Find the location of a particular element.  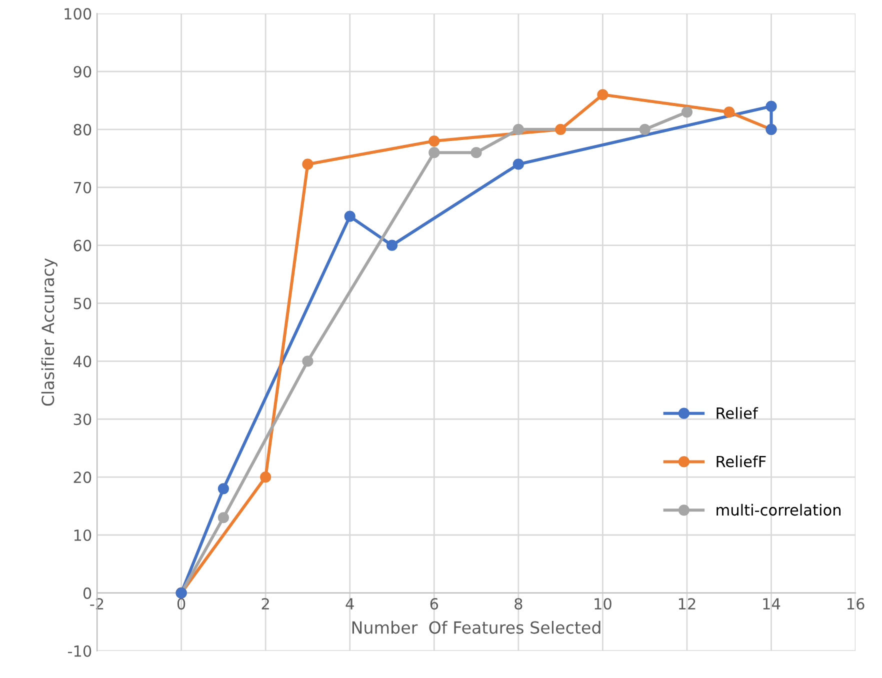

x-axis-title: Number Of Features Selected is located at coordinates (476, 627).